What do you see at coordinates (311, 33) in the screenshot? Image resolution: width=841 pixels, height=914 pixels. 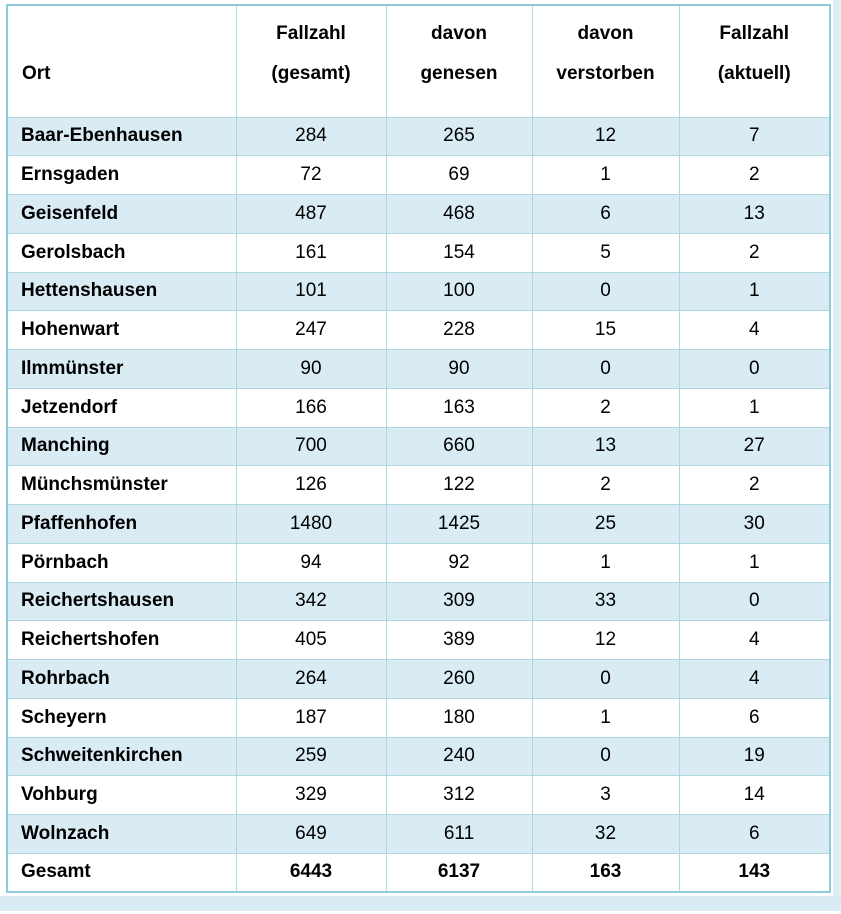 I see `header-fallzahl-gesamt-line1: Fallzahl` at bounding box center [311, 33].